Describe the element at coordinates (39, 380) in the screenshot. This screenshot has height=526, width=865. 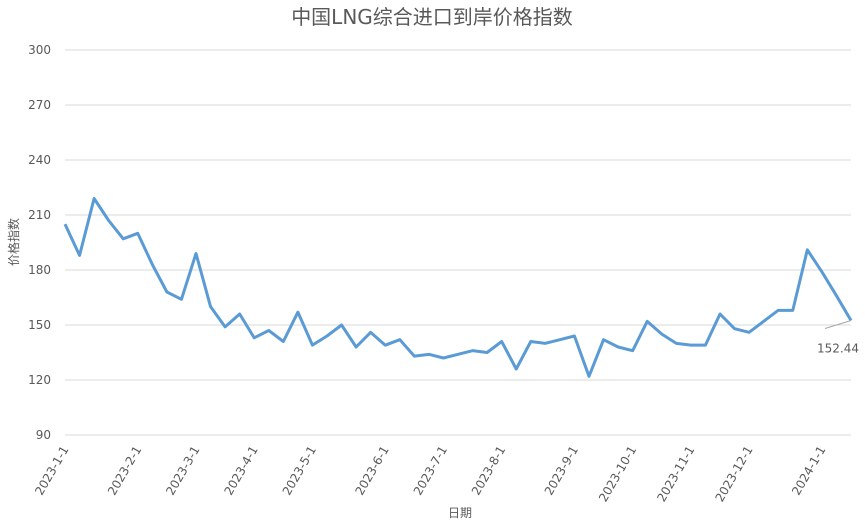
I see `y-tick-label: 120` at that location.